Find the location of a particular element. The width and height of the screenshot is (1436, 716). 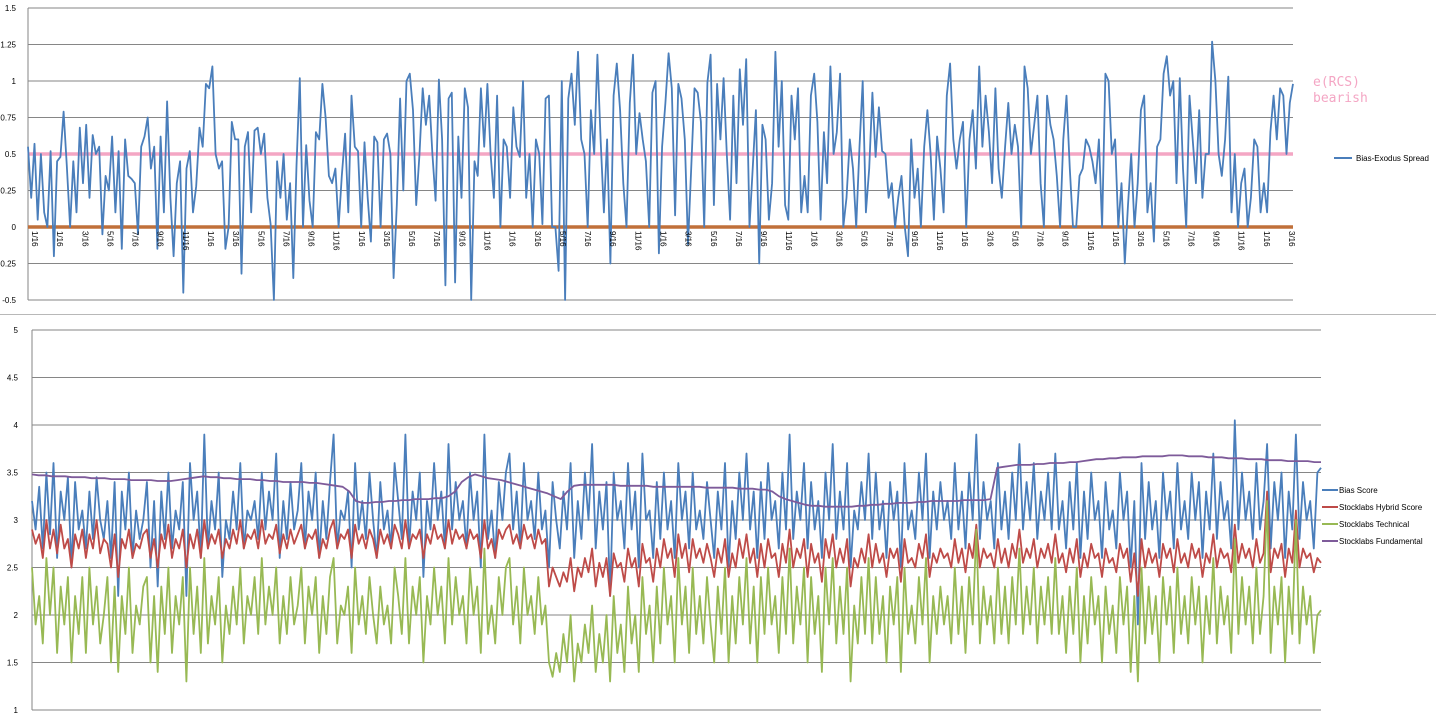

bottom-y-tick-label: 2.5 is located at coordinates (13, 568).